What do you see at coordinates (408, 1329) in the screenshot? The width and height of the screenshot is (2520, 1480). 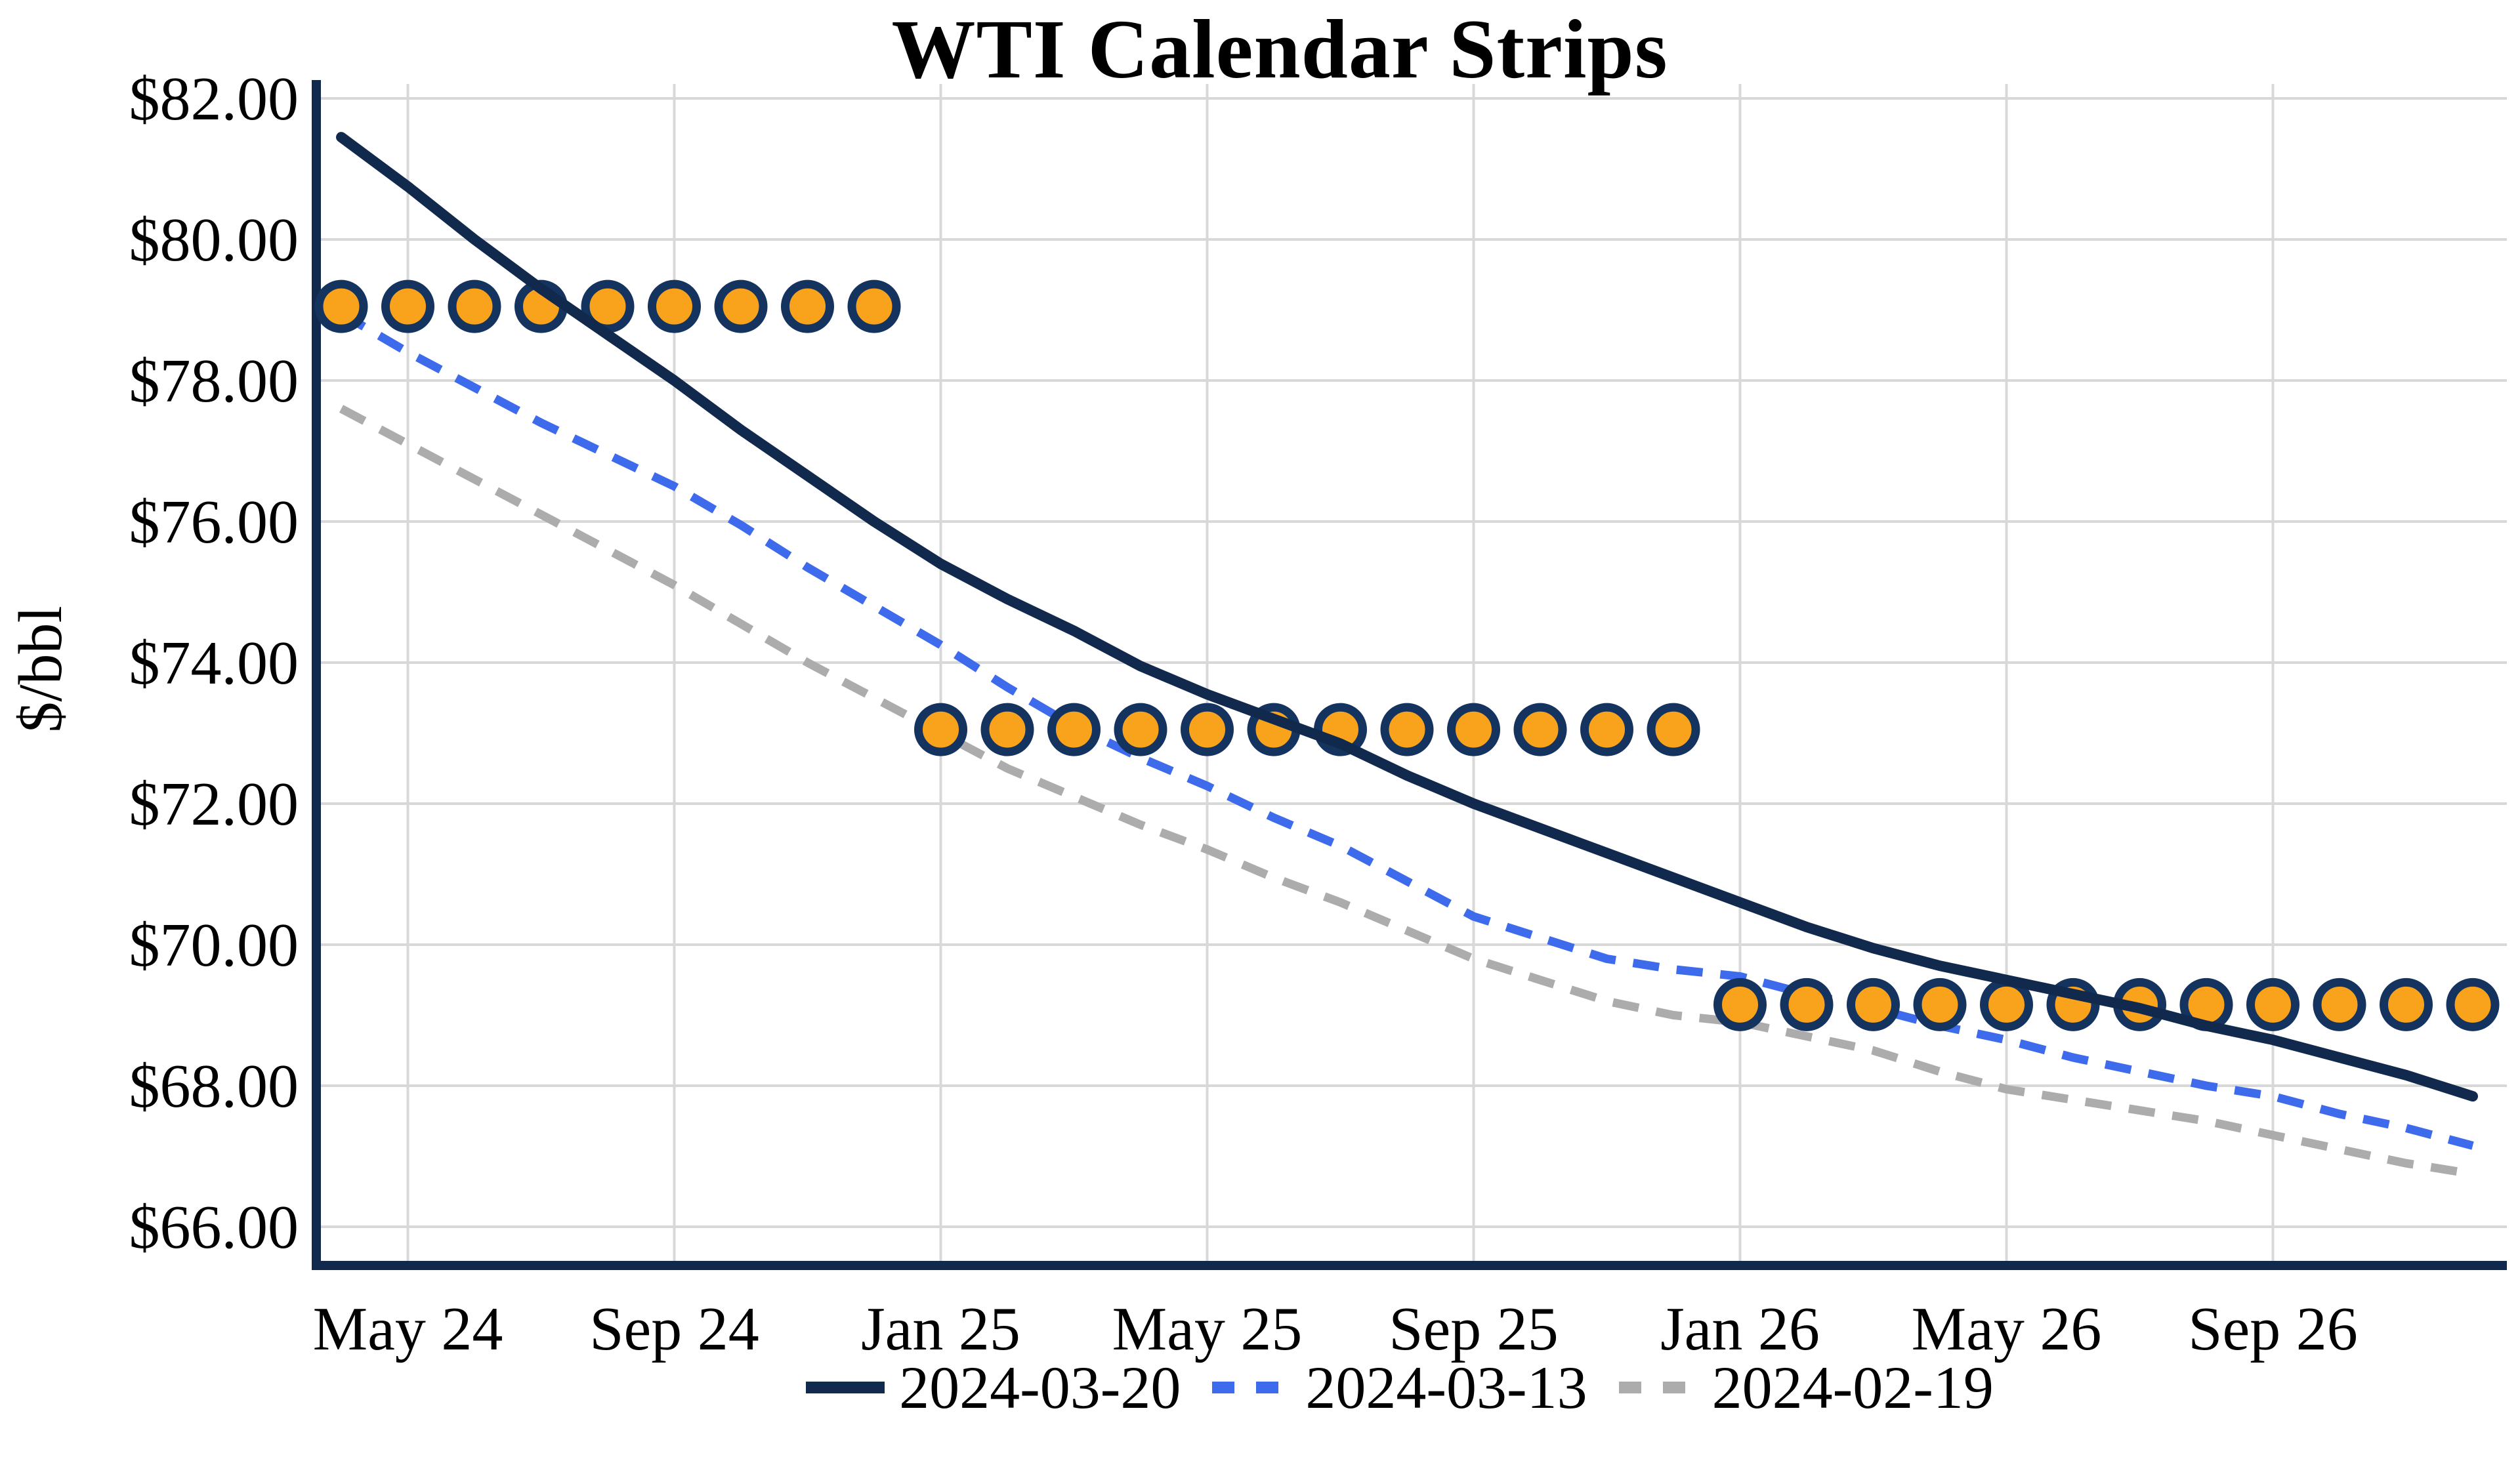 I see `x-tick-label: May 24` at bounding box center [408, 1329].